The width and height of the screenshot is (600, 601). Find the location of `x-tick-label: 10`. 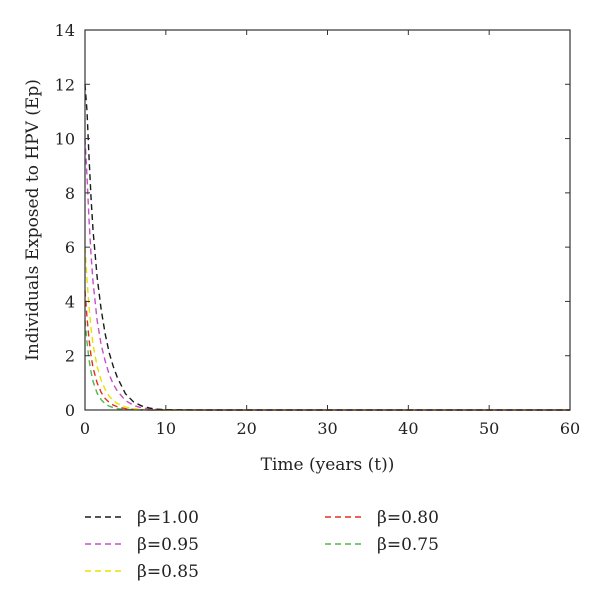

x-tick-label: 10 is located at coordinates (166, 428).